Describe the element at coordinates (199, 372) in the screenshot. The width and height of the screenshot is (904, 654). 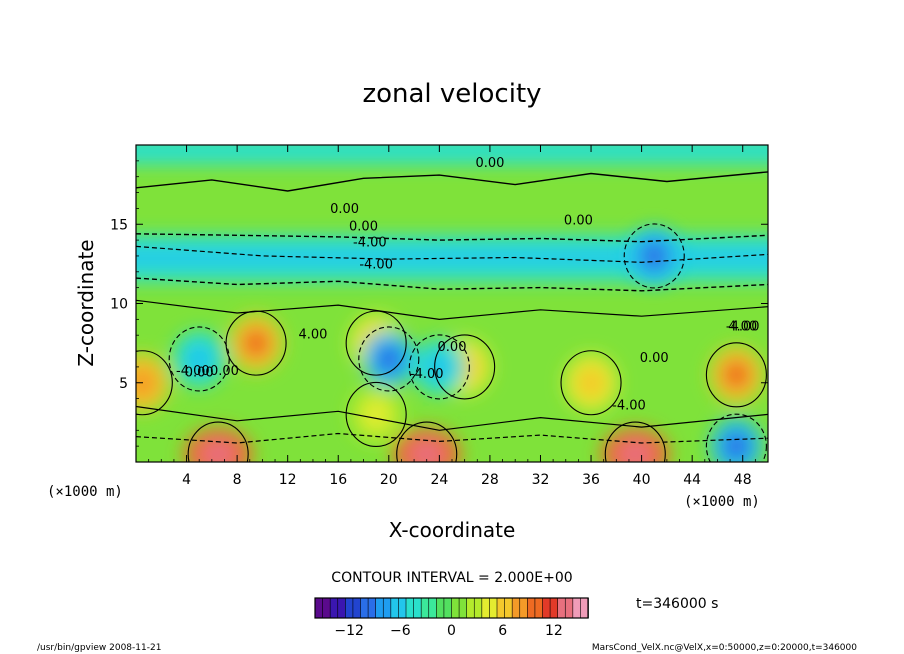
I see `contour-label-10: 0.00` at that location.